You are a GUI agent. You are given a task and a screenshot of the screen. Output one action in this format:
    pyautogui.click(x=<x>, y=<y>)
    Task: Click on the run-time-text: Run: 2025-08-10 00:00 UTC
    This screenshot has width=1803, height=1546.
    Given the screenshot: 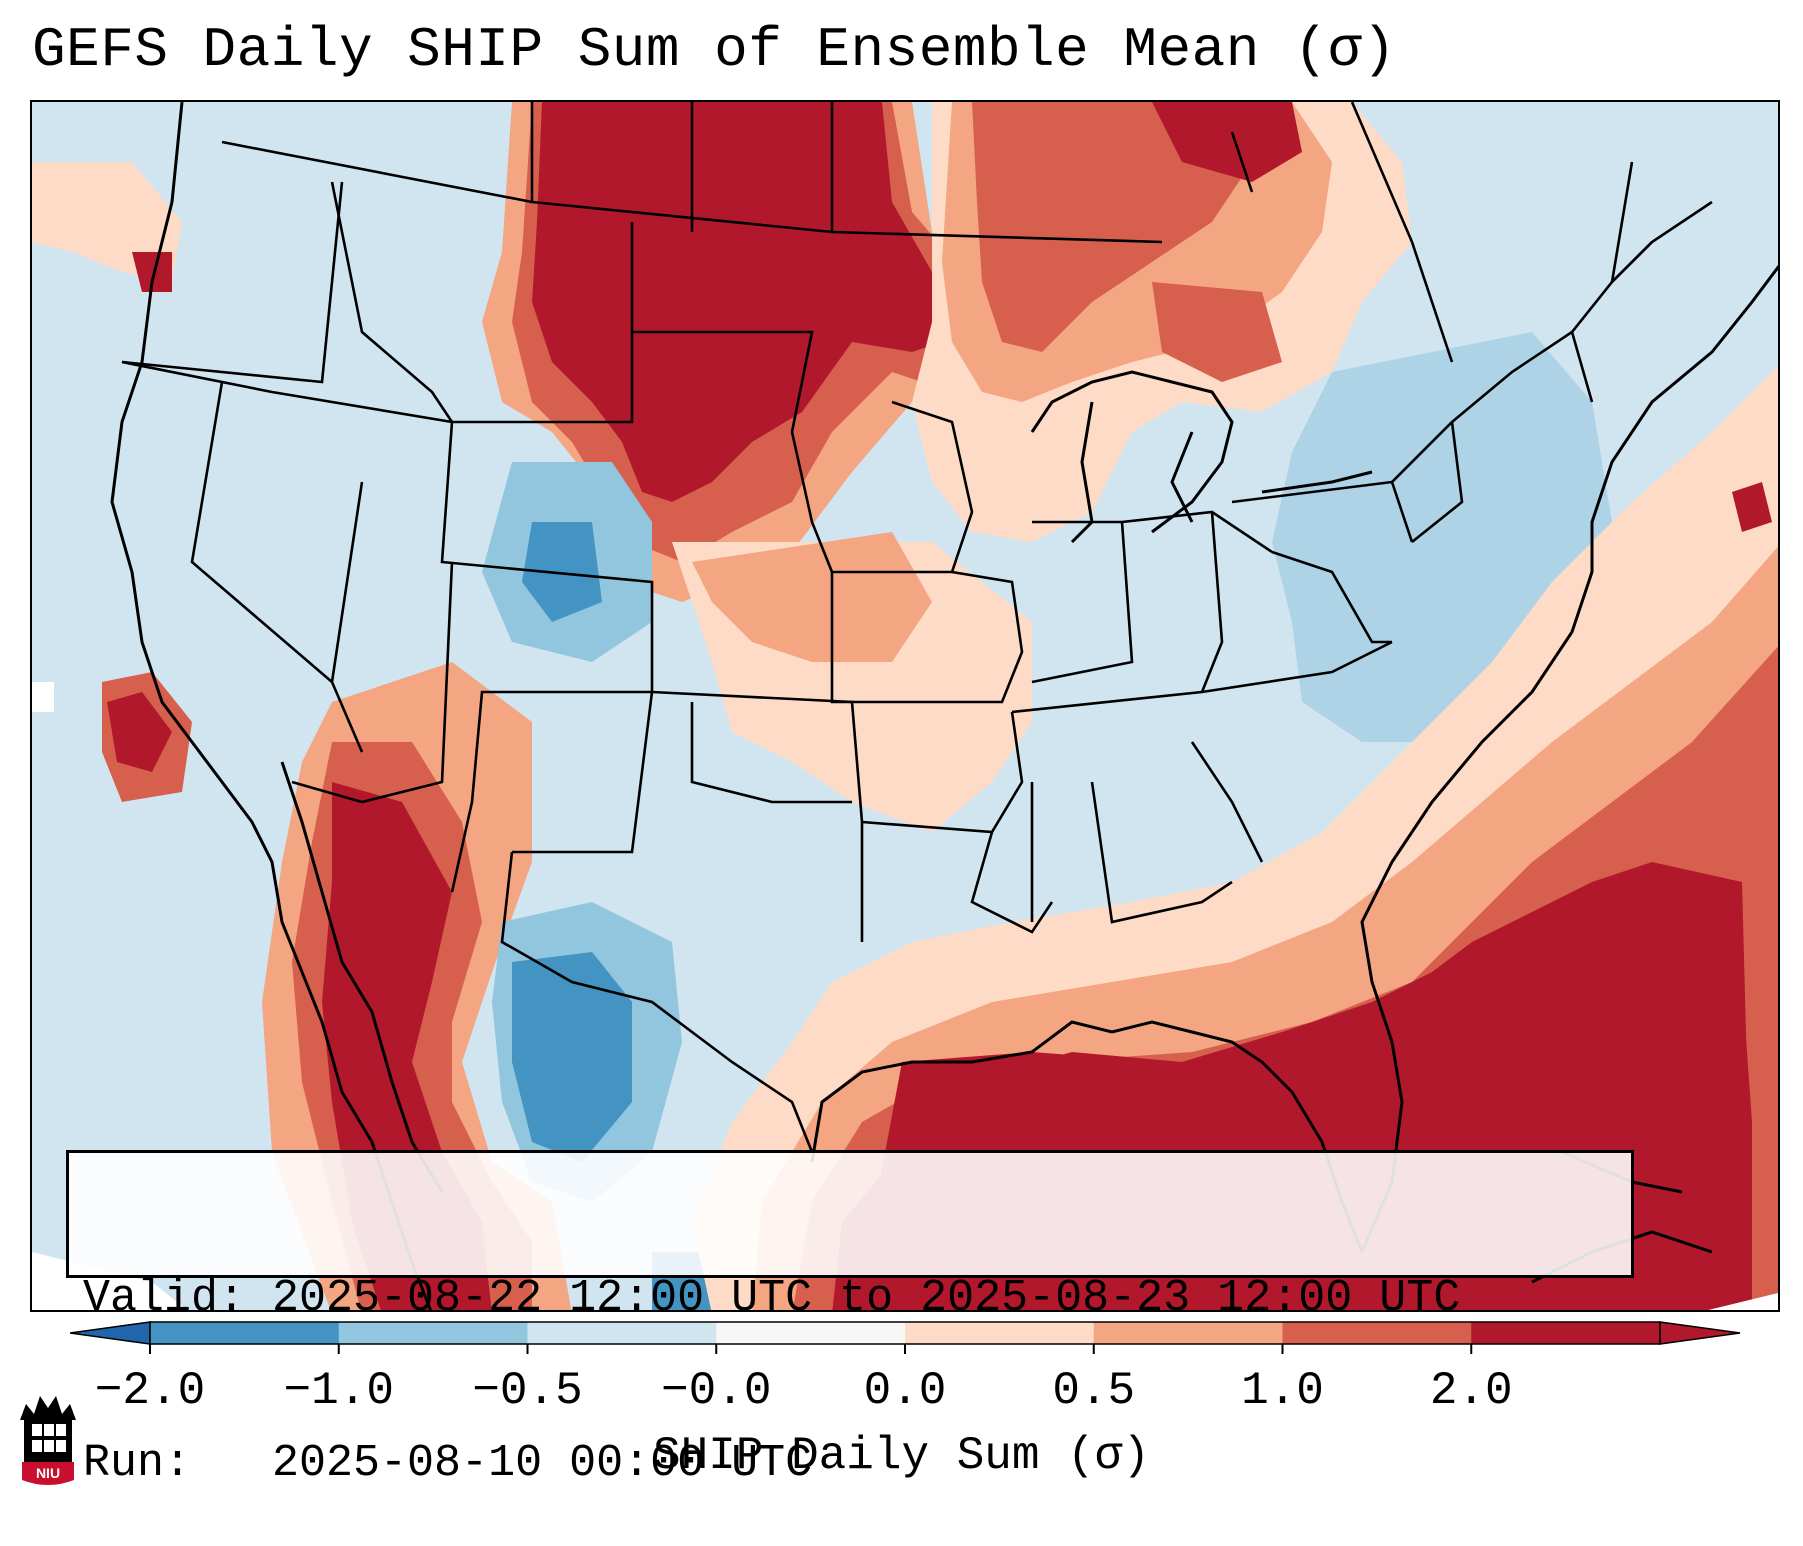 What is the action you would take?
    pyautogui.click(x=448, y=1463)
    